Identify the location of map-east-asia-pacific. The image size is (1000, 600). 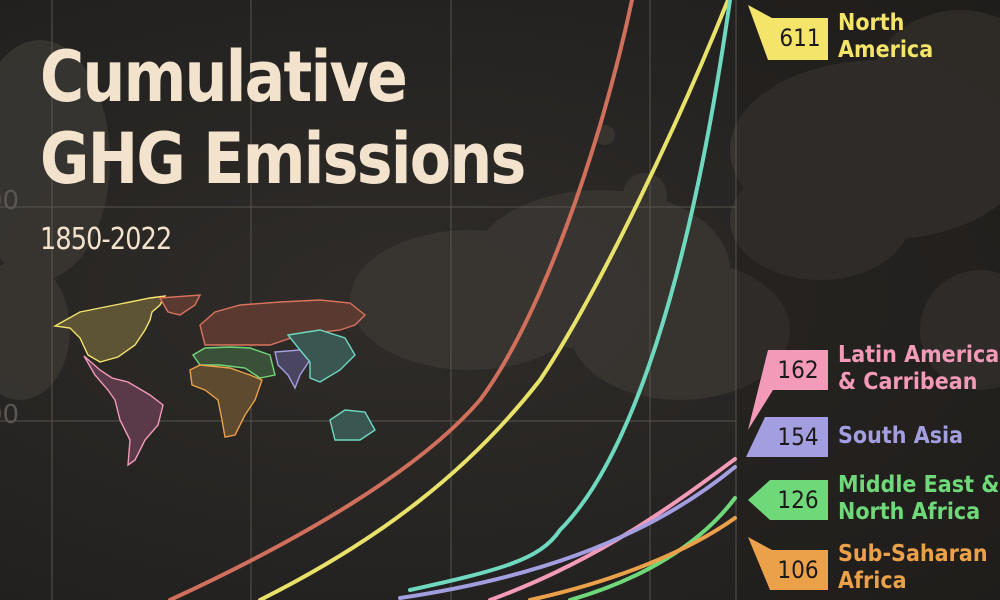
(321, 356).